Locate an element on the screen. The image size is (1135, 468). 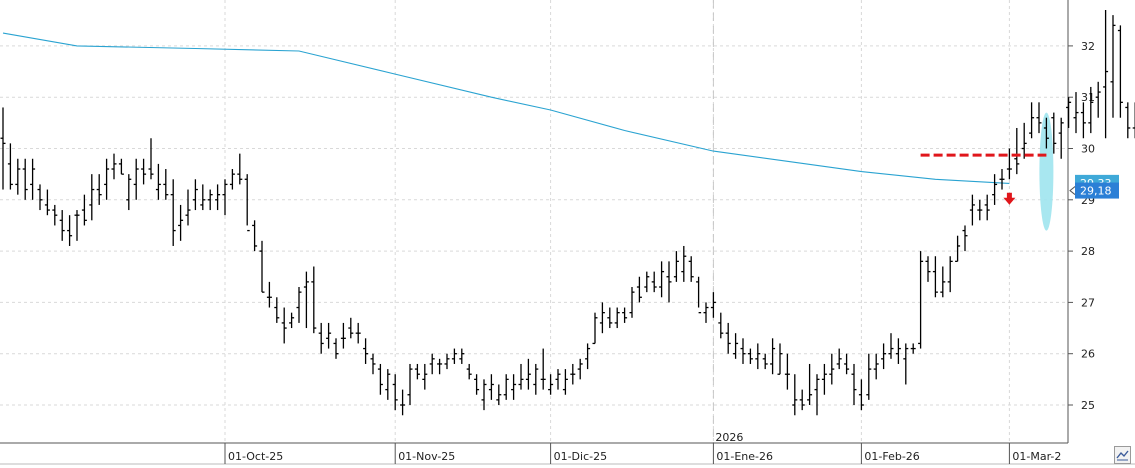
highlight-layer is located at coordinates (1046, 171).